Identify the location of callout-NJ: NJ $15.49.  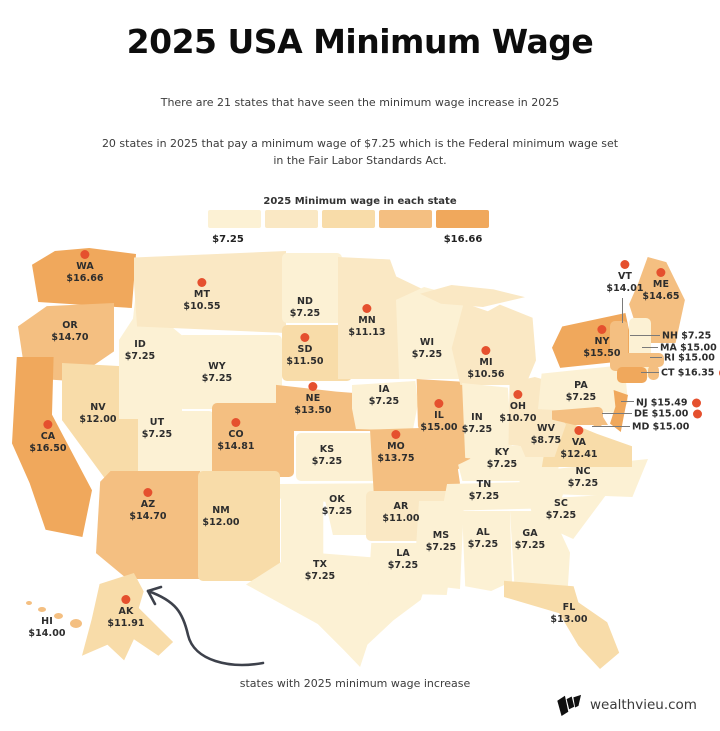
(669, 403).